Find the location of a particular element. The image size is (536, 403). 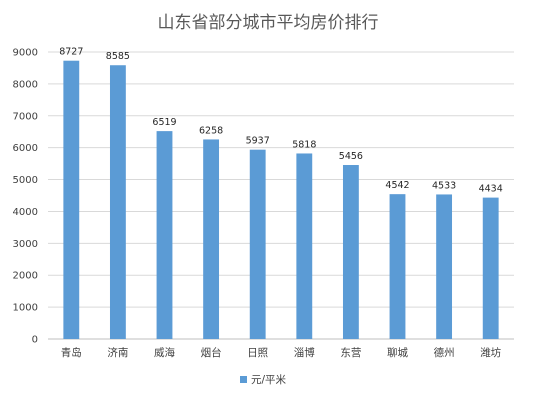

y-tick-label: 4000 is located at coordinates (25, 212).